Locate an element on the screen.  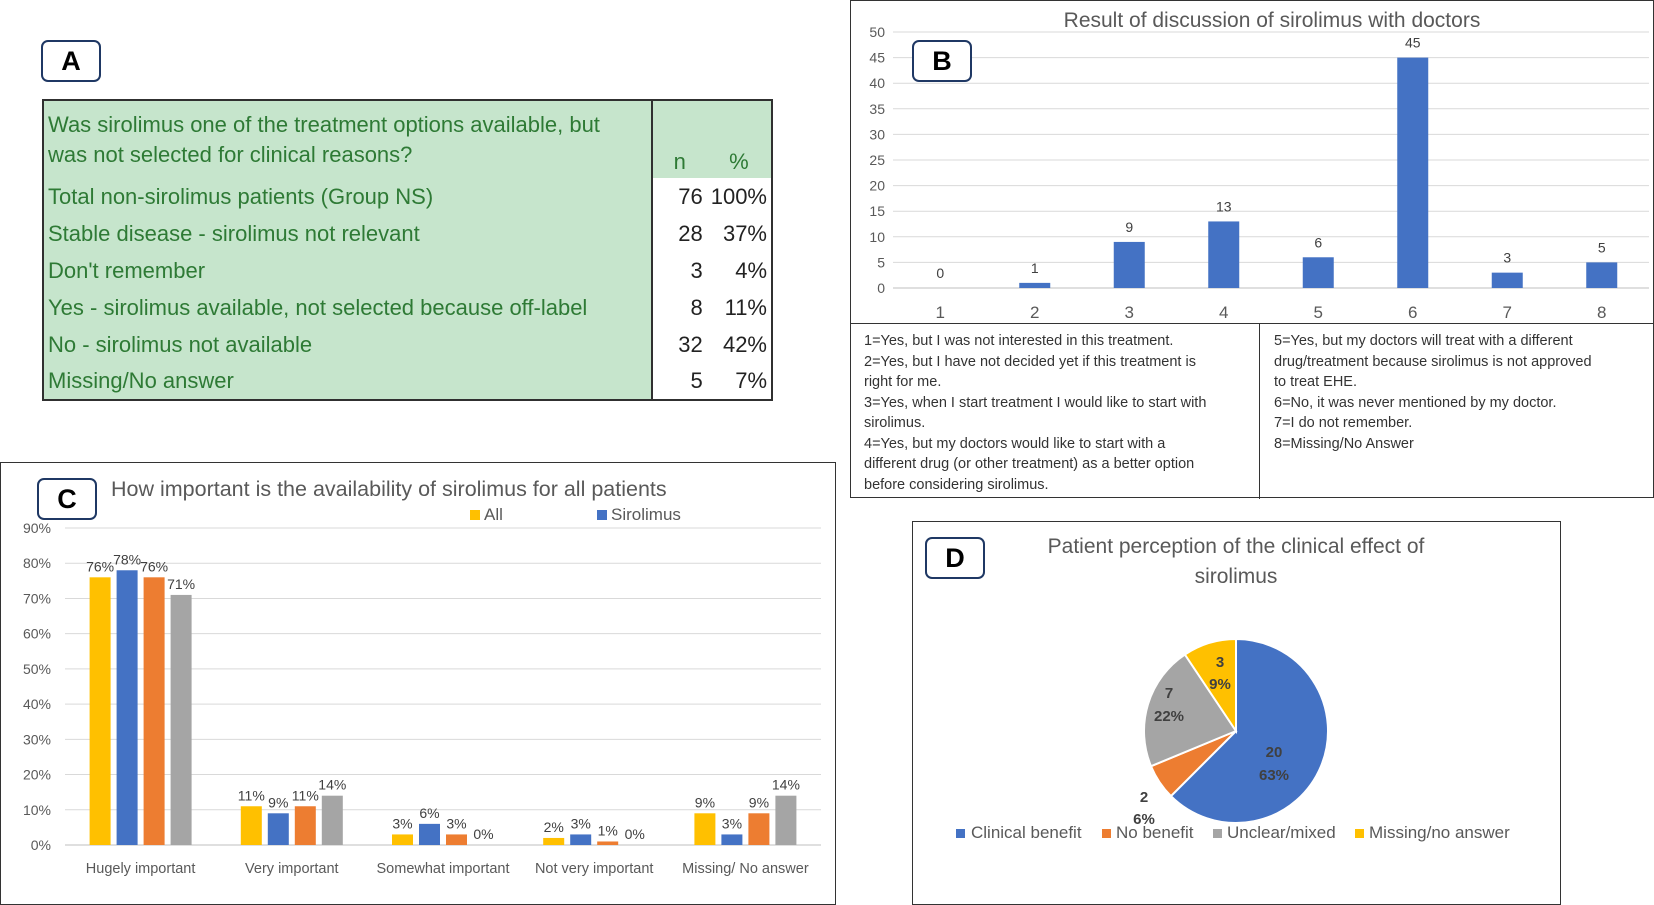
chart-b-bars is located at coordinates (1318, 172).